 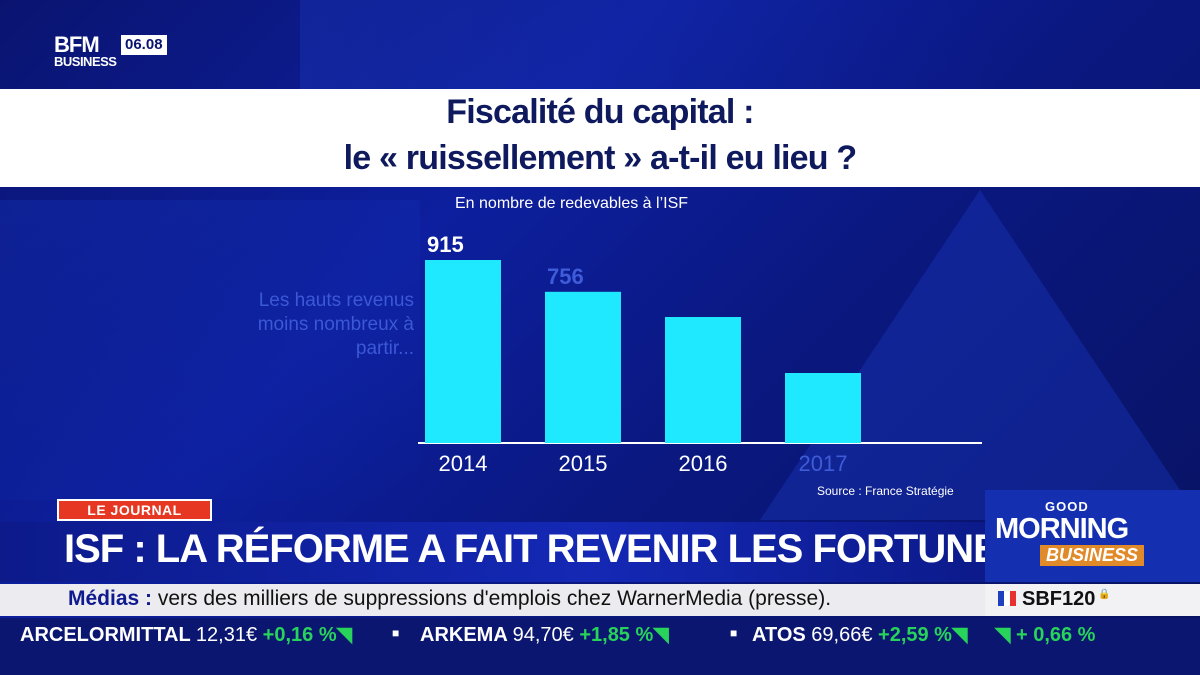 I want to click on x-tick-label: 2015, so click(x=583, y=463).